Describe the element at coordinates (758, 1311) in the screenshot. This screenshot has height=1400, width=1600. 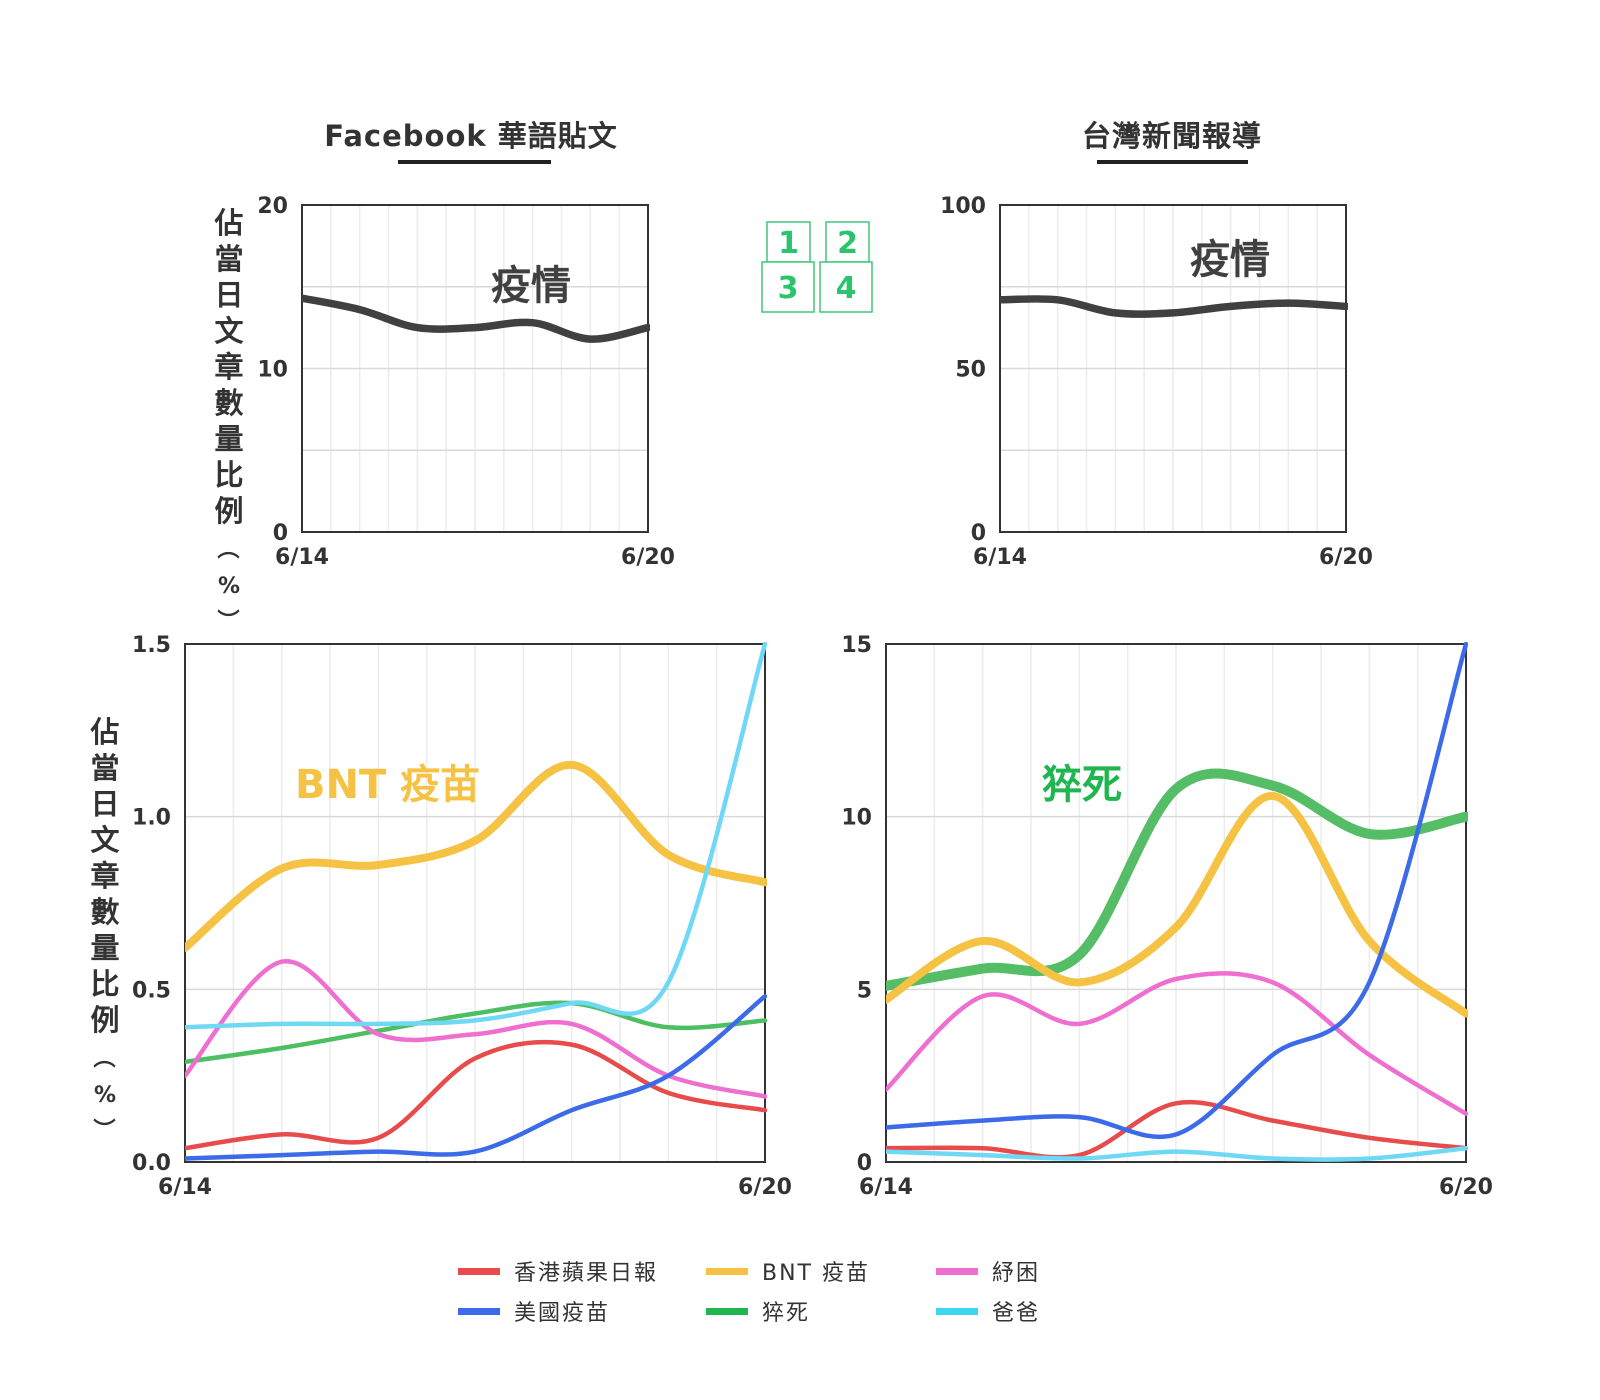
I see `legend-item-sudden-death: 猝死` at that location.